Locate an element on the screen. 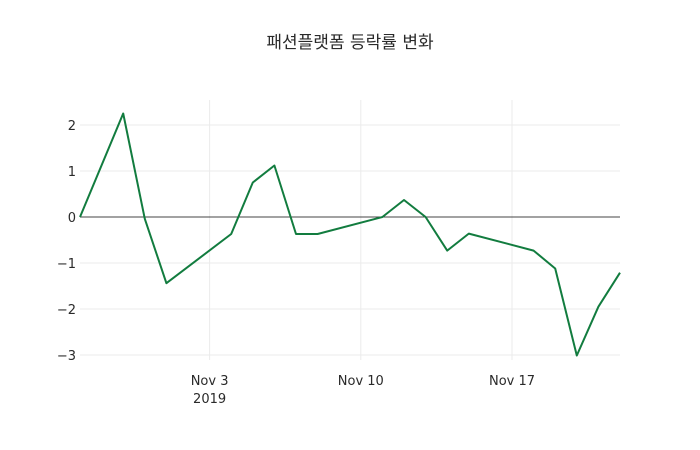 The width and height of the screenshot is (700, 450). x-tick-label: Nov 17 is located at coordinates (512, 381).